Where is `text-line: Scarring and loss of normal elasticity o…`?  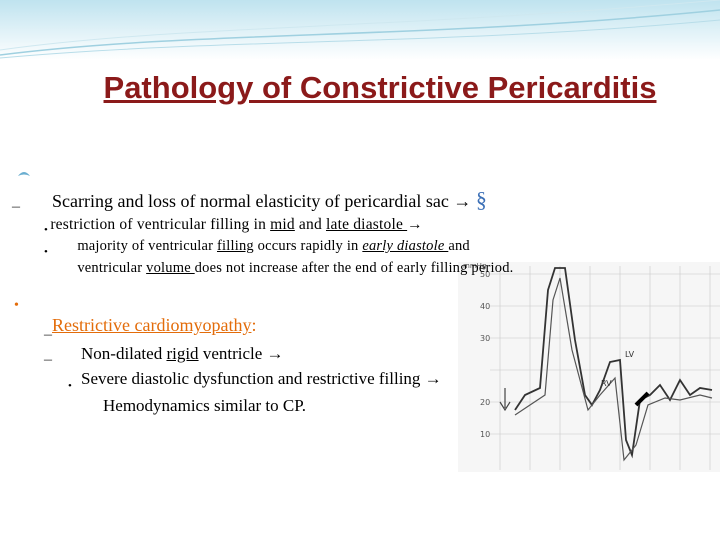
text-line: Scarring and loss of normal elasticity o… is located at coordinates (260, 200).